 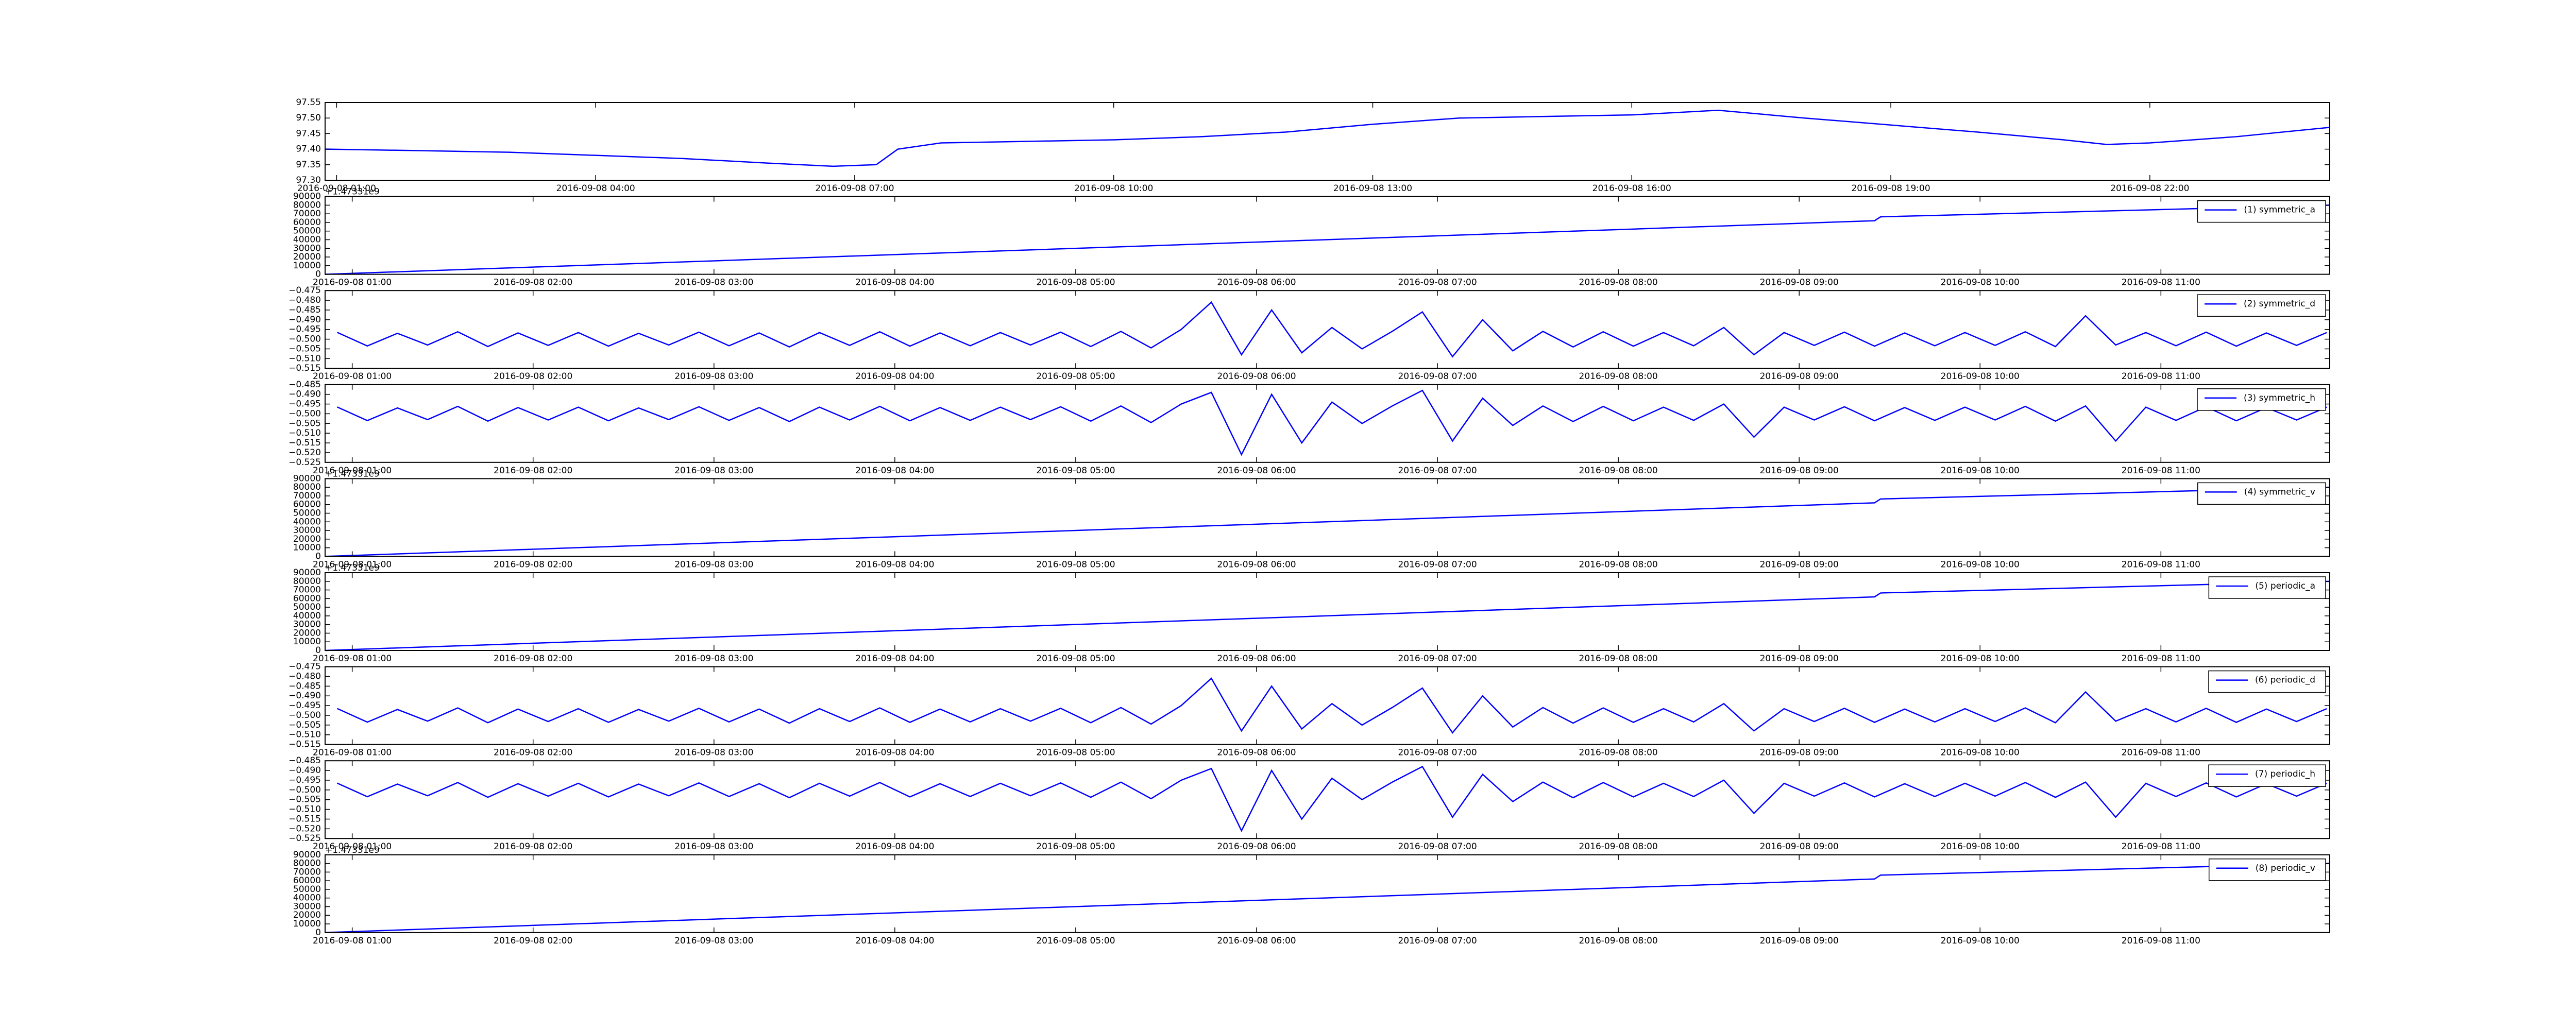 I want to click on legend-label: (1) symmetric_a, so click(x=2280, y=210).